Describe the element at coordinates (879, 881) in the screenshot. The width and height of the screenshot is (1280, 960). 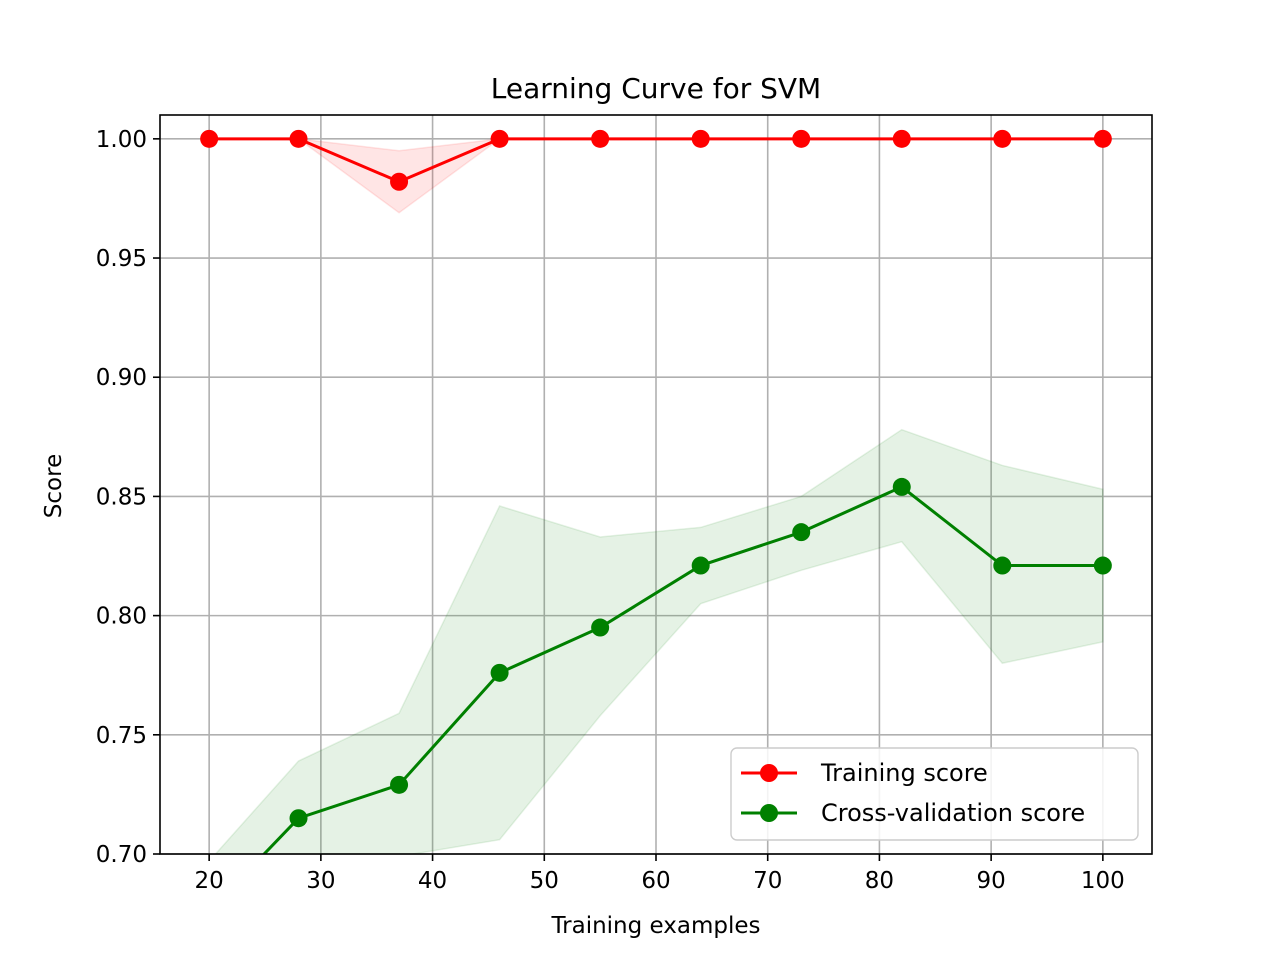
I see `x-tick-label: 80` at that location.